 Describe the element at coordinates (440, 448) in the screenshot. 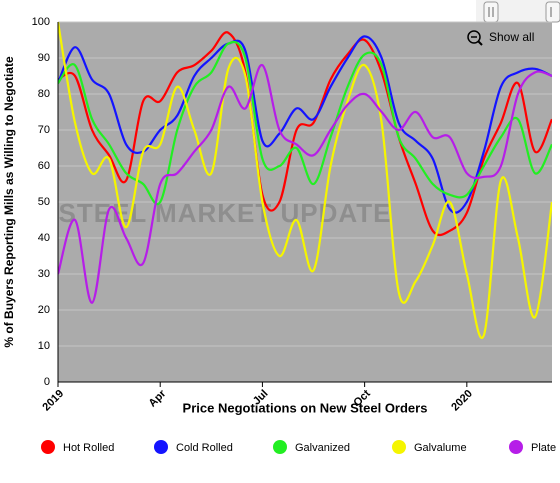

I see `legend-label: Galvalume` at that location.